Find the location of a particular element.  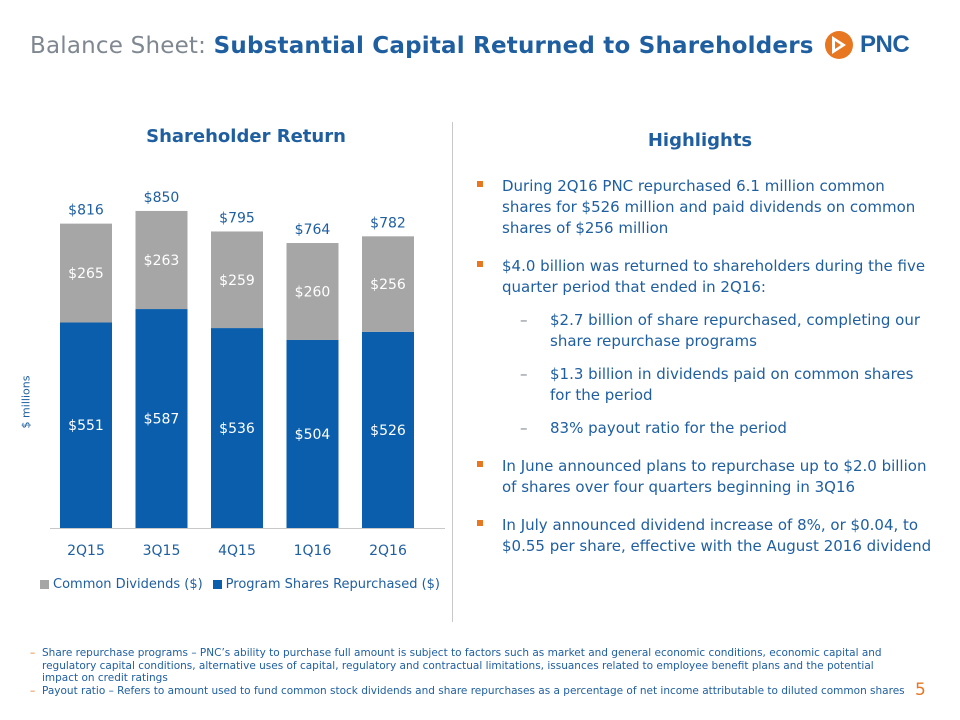

highlights-title: Highlights is located at coordinates (700, 140).